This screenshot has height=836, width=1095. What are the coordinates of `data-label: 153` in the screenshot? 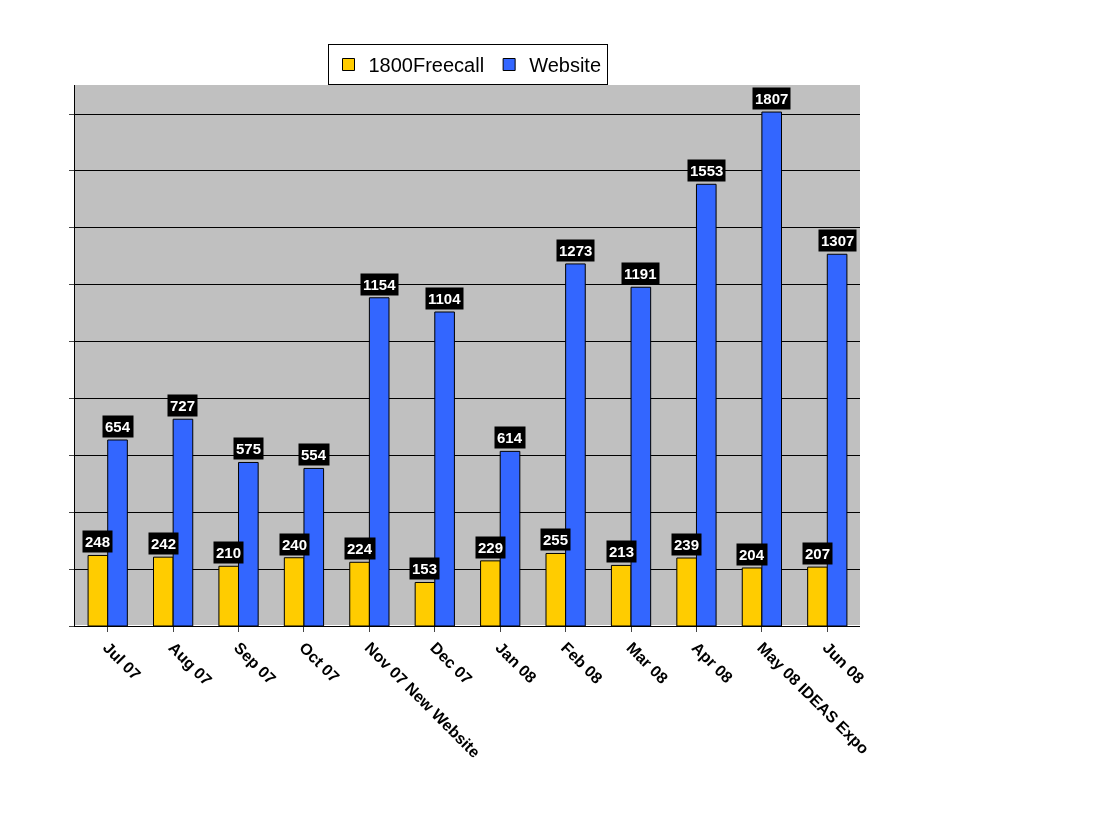 It's located at (425, 568).